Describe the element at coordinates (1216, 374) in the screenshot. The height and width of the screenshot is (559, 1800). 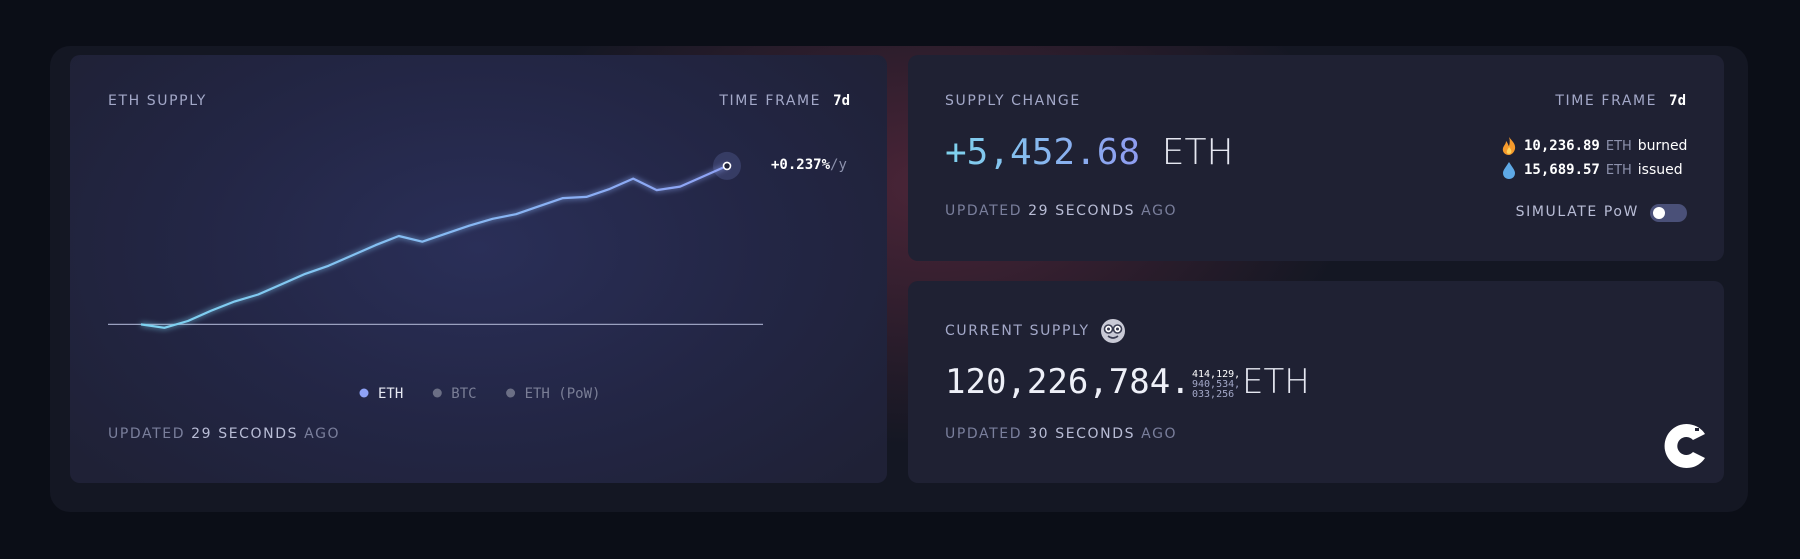
I see `fraction-line: 414,129,` at that location.